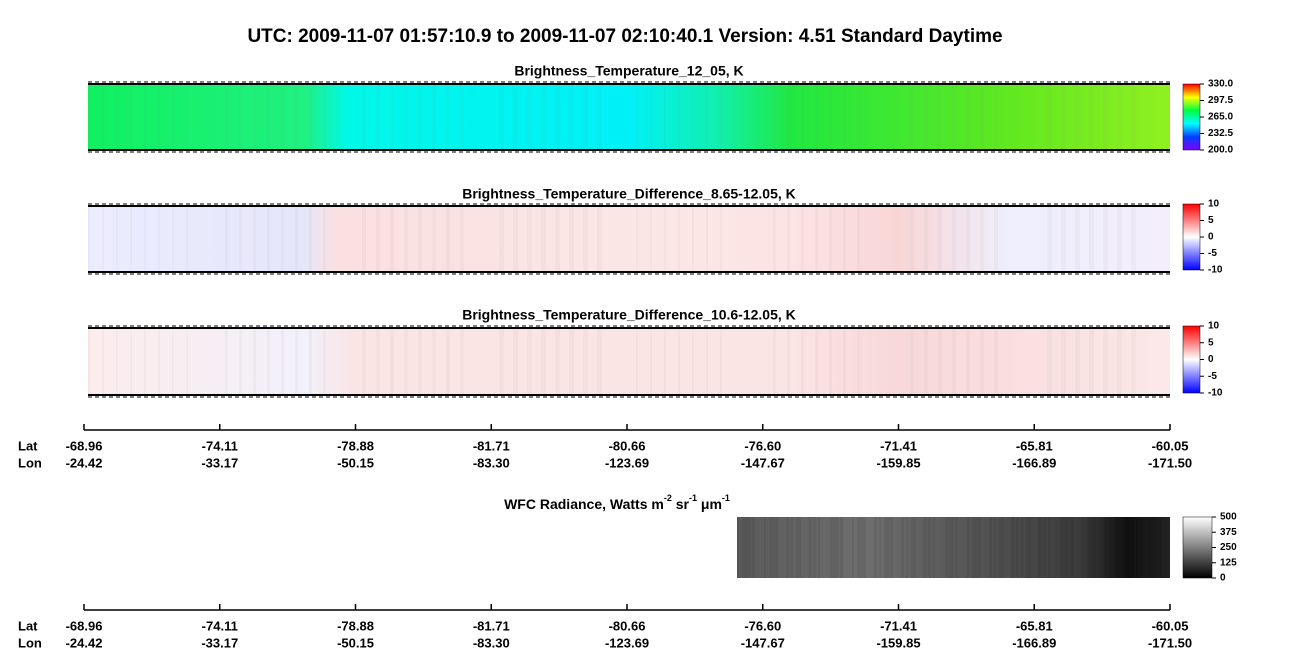 The height and width of the screenshot is (667, 1300). What do you see at coordinates (762, 445) in the screenshot?
I see `track-label: -76.60` at bounding box center [762, 445].